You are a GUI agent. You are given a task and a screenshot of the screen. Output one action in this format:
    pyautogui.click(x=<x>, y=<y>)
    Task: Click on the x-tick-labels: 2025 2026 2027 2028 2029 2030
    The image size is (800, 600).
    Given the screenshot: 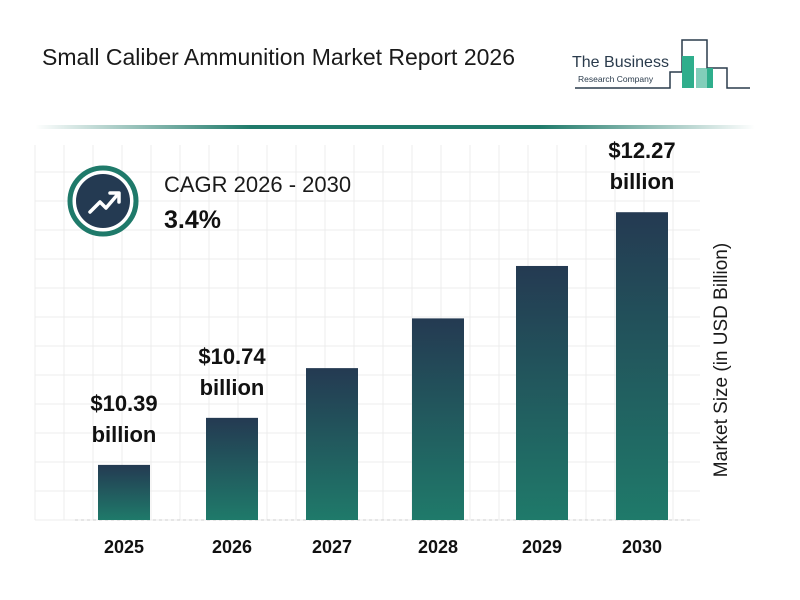 What is the action you would take?
    pyautogui.click(x=383, y=547)
    